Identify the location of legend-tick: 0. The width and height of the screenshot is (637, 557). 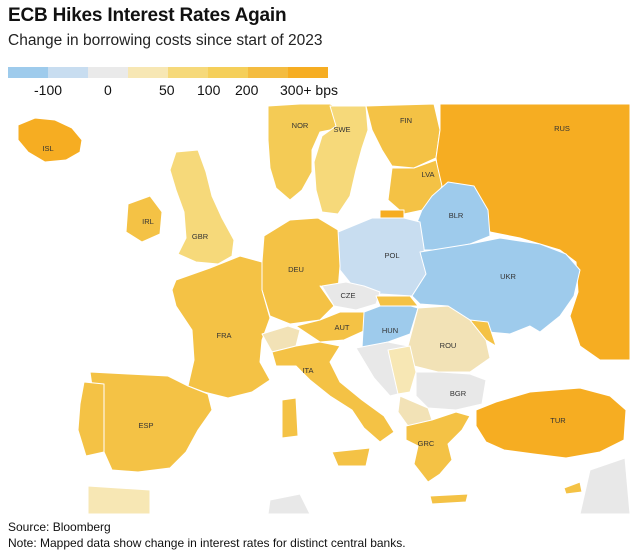
(108, 90).